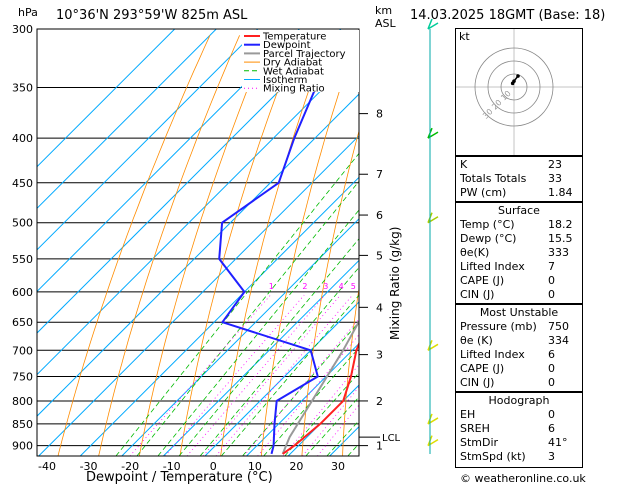  I want to click on legend-entry: Parcel Trajectory, so click(304, 54).